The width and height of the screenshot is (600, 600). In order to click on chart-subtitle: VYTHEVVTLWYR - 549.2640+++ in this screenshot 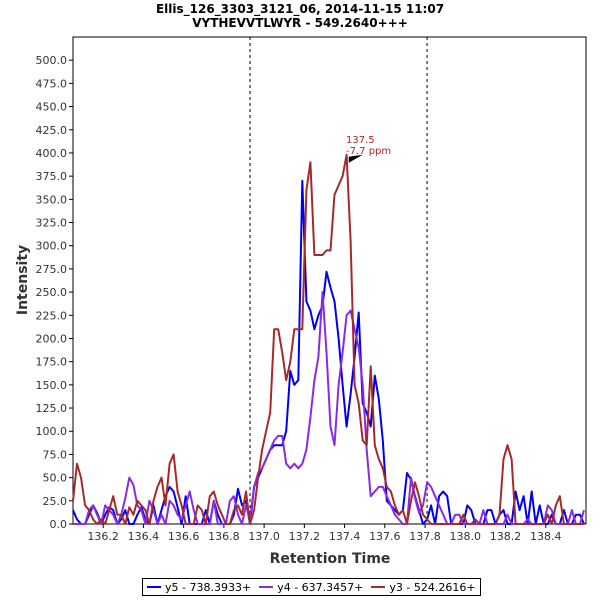, I will do `click(300, 23)`.